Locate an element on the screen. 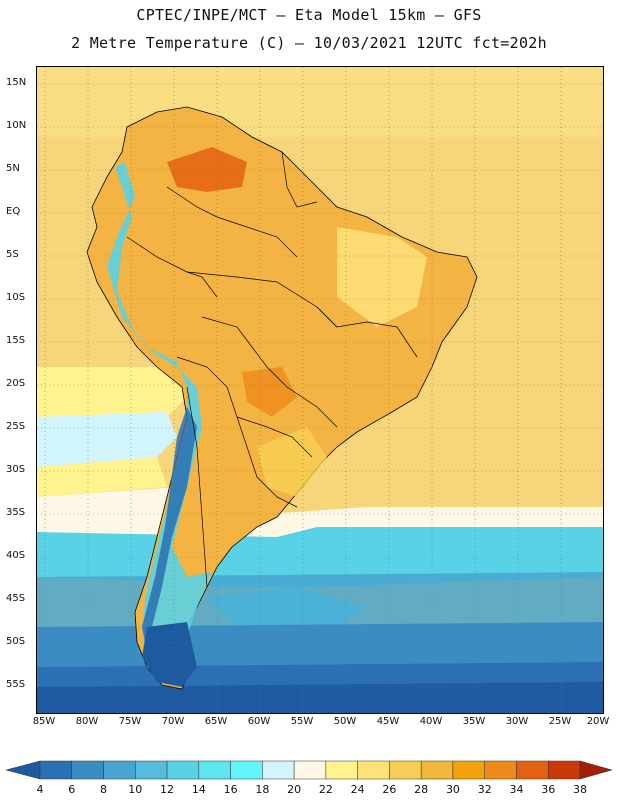  colorbar-tick-label: 16 is located at coordinates (230, 789).